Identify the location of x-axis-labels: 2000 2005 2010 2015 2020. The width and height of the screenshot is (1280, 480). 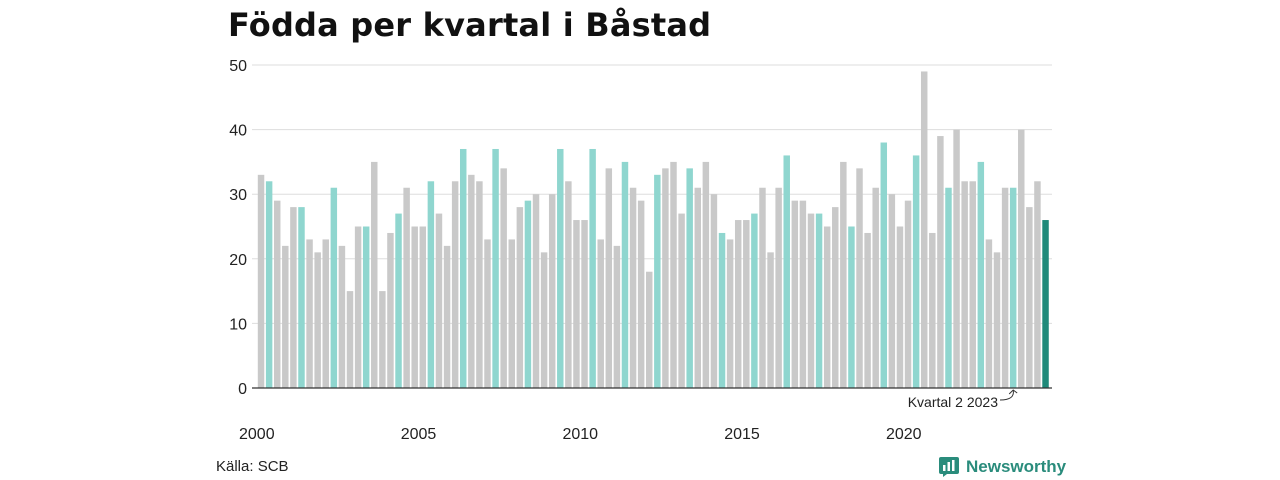
(580, 434).